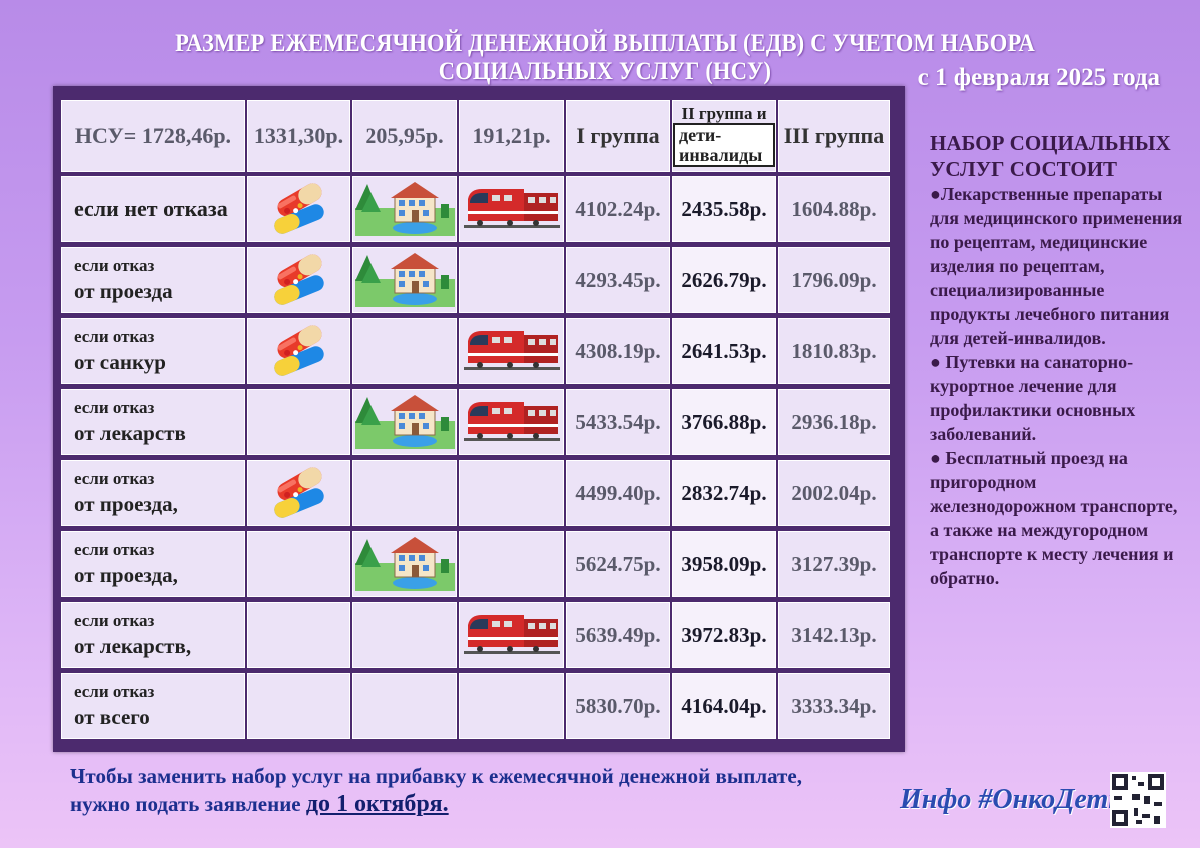  I want to click on group1-value: 5433.54р., so click(618, 422).